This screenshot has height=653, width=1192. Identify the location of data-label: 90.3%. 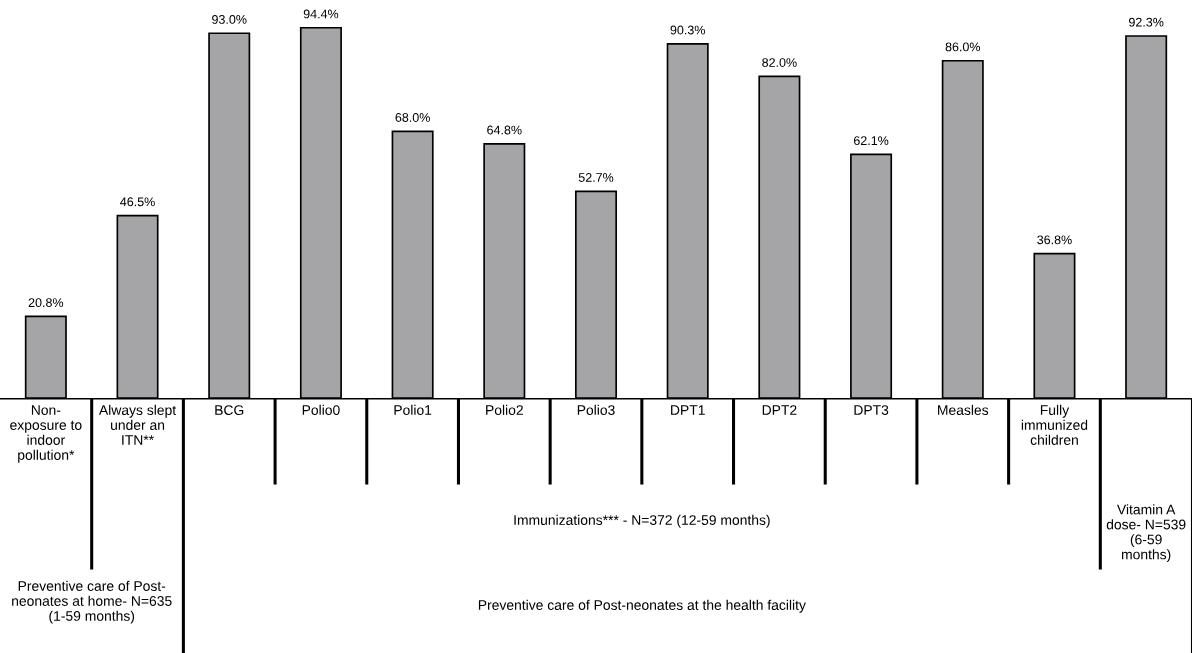
(687, 30).